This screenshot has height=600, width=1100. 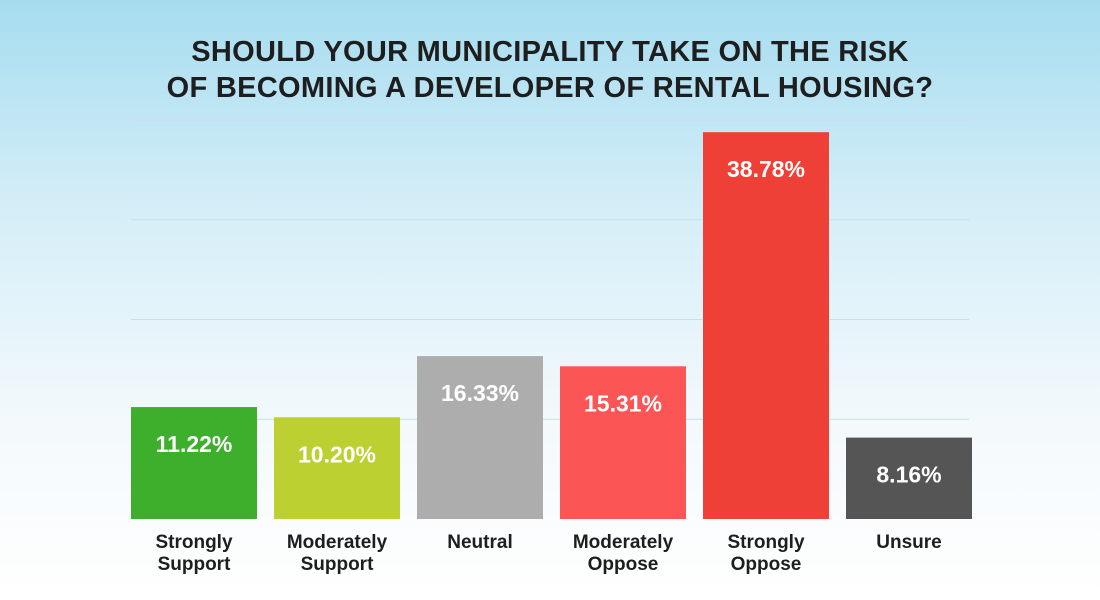 I want to click on bar-value-label-5: 8.16%, so click(x=908, y=475).